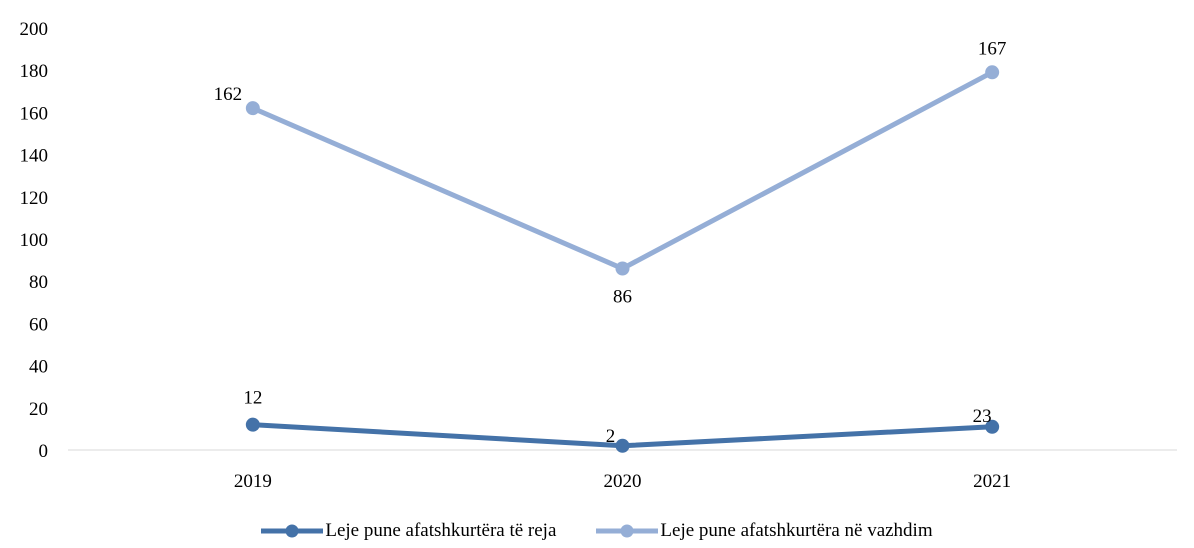 Image resolution: width=1194 pixels, height=548 pixels. I want to click on data-label: 162, so click(228, 94).